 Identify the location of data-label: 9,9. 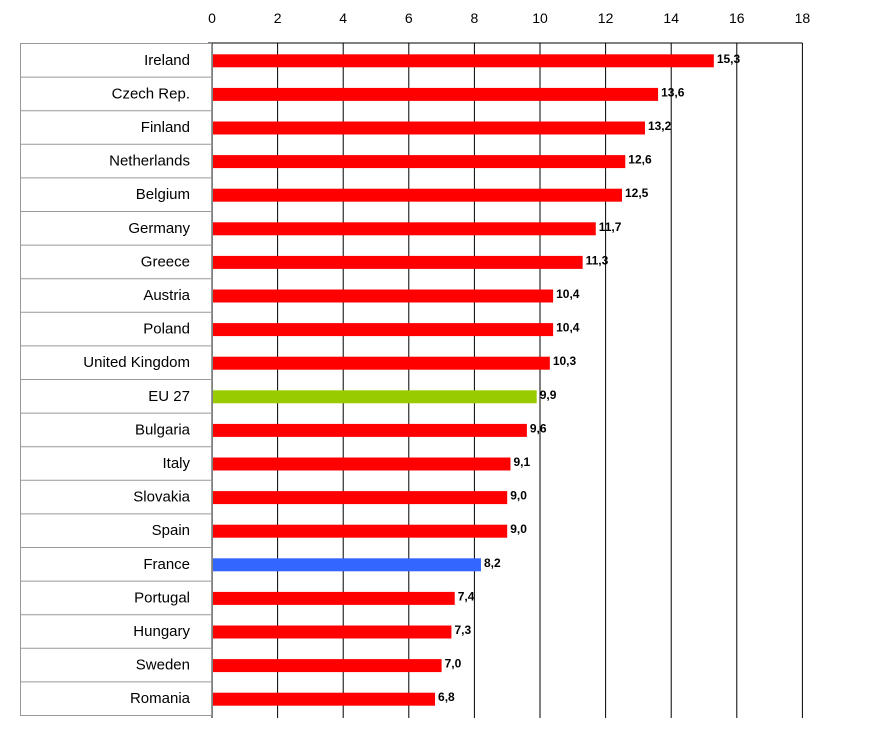
(548, 395).